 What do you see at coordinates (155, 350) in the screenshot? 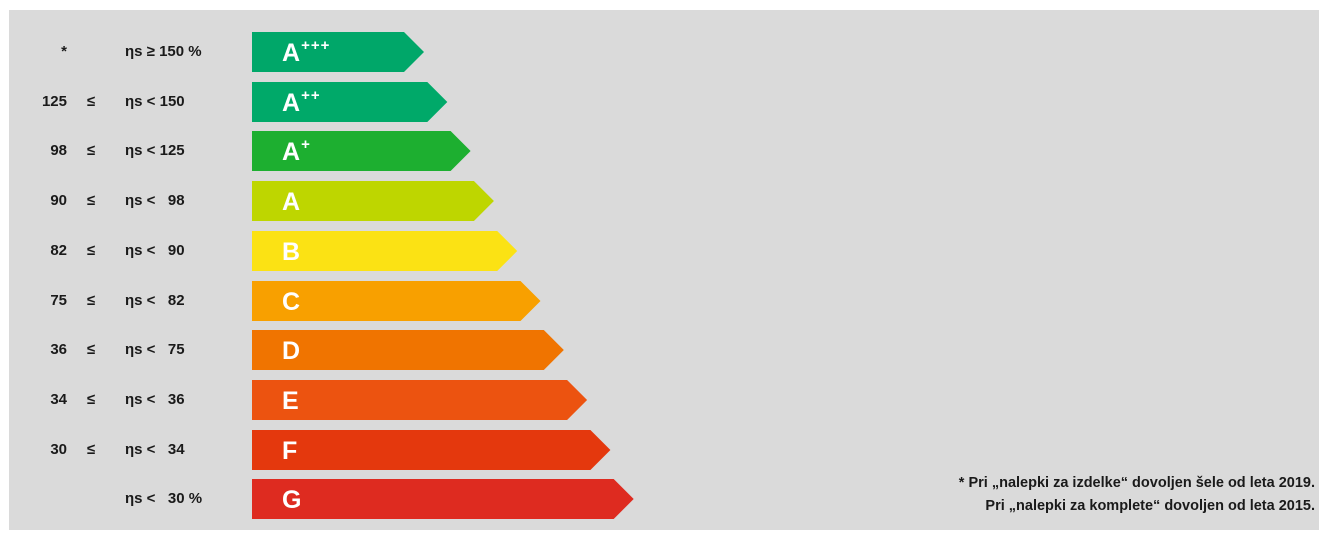
I see `efficiency-range-label: ηs < 75` at bounding box center [155, 350].